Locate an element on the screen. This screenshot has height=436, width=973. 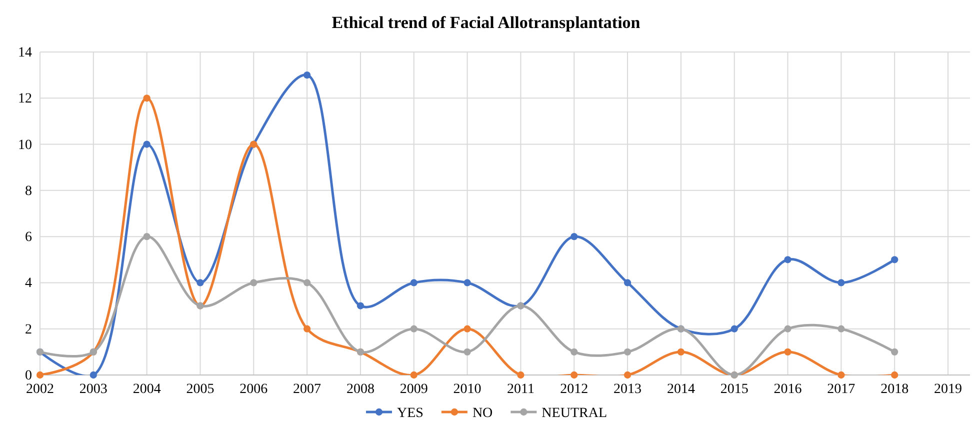
x-tick-label: 2004 is located at coordinates (146, 389).